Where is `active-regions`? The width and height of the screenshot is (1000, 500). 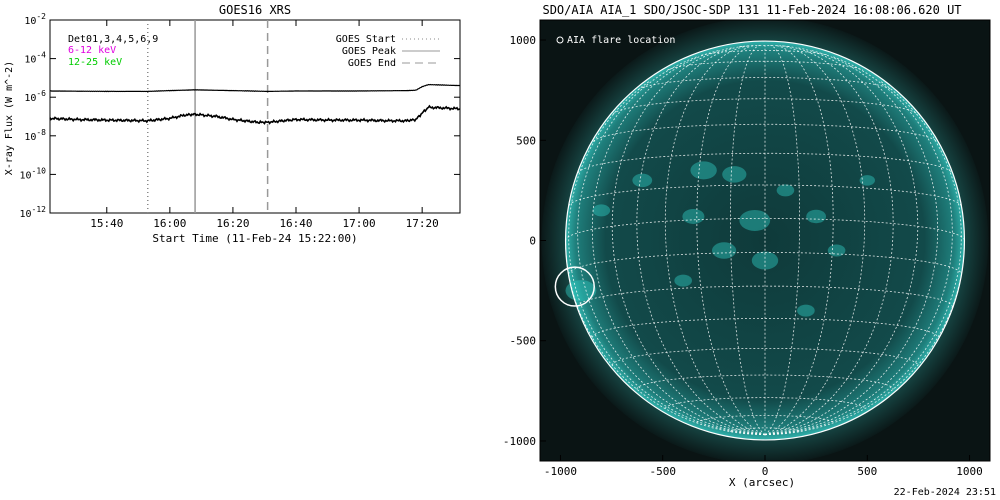
active-regions is located at coordinates (720, 239).